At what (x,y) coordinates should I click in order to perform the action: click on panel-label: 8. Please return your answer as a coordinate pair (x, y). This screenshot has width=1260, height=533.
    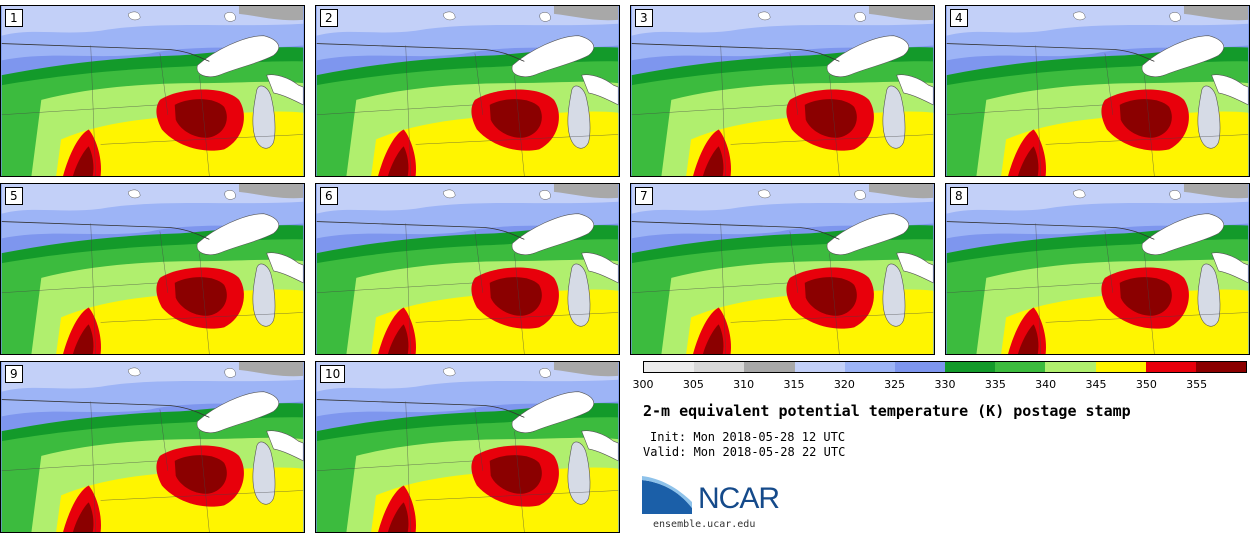
    Looking at the image, I should click on (959, 196).